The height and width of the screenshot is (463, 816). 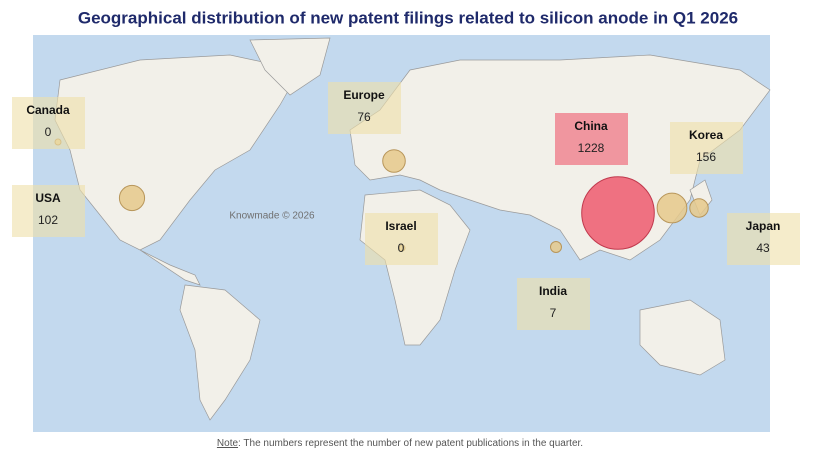 What do you see at coordinates (763, 226) in the screenshot?
I see `region-name: Japan` at bounding box center [763, 226].